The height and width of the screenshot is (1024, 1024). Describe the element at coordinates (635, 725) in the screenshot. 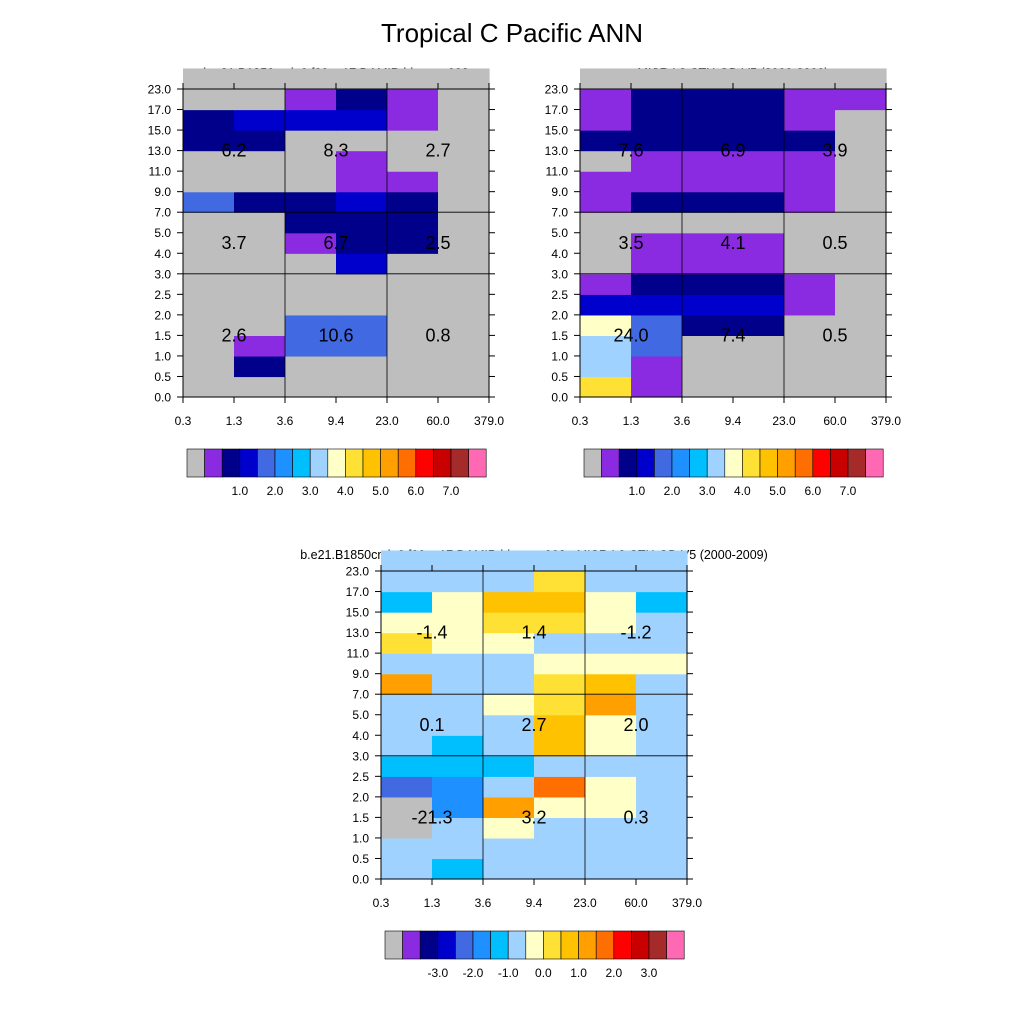

I see `cell-value-label: 2.0` at that location.